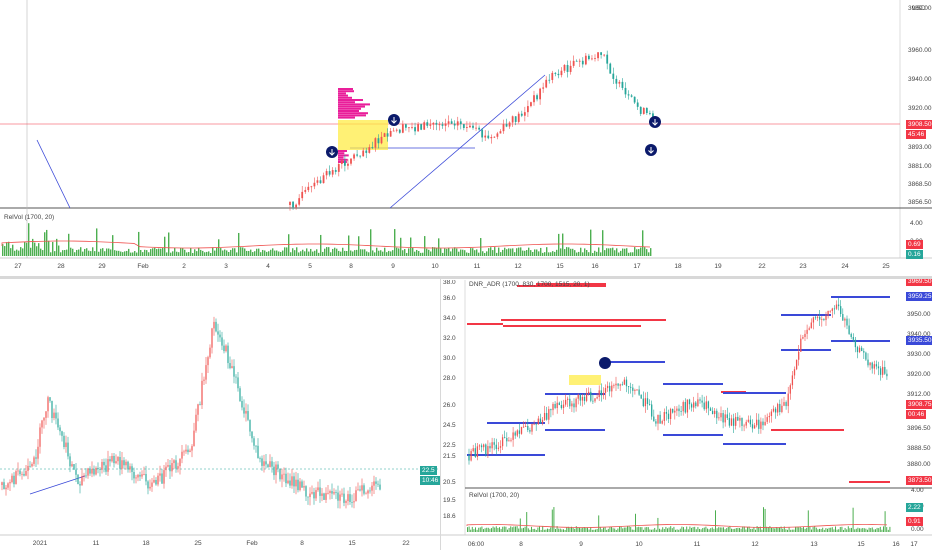 The width and height of the screenshot is (932, 550). Describe the element at coordinates (466, 277) in the screenshot. I see `horizontal-divider` at that location.